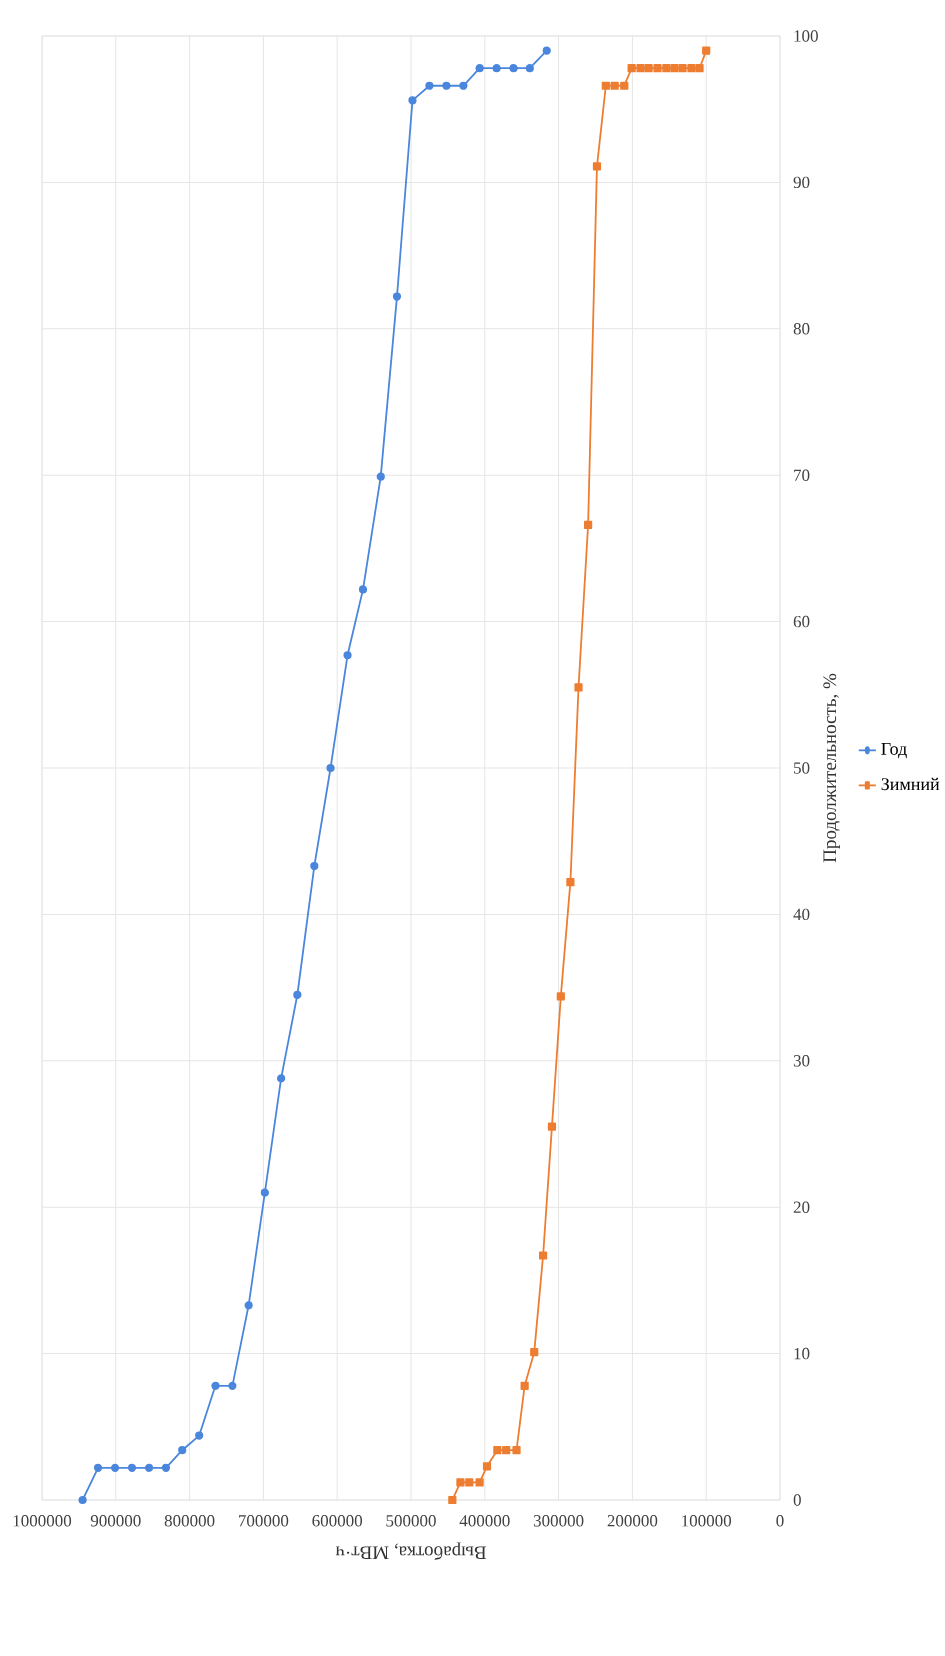 The image size is (945, 1656). Describe the element at coordinates (802, 1353) in the screenshot. I see `y-tick-label: 10` at that location.